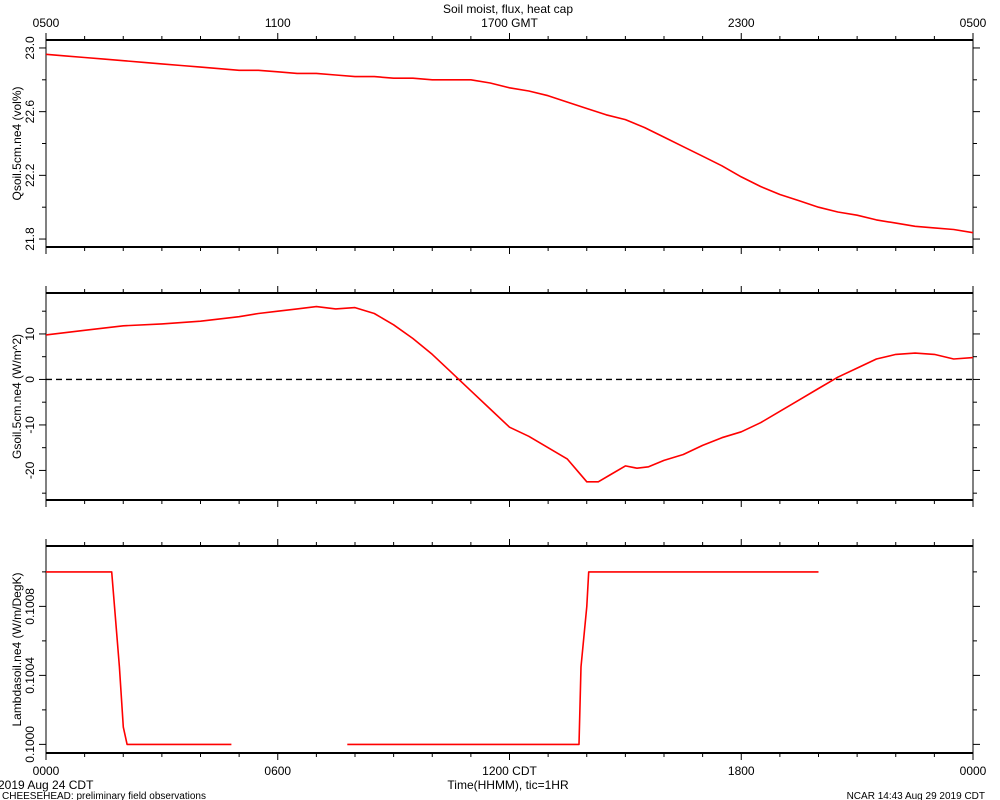 This screenshot has width=1000, height=800. What do you see at coordinates (30, 239) in the screenshot?
I see `y-tick-label: 21.8` at bounding box center [30, 239].